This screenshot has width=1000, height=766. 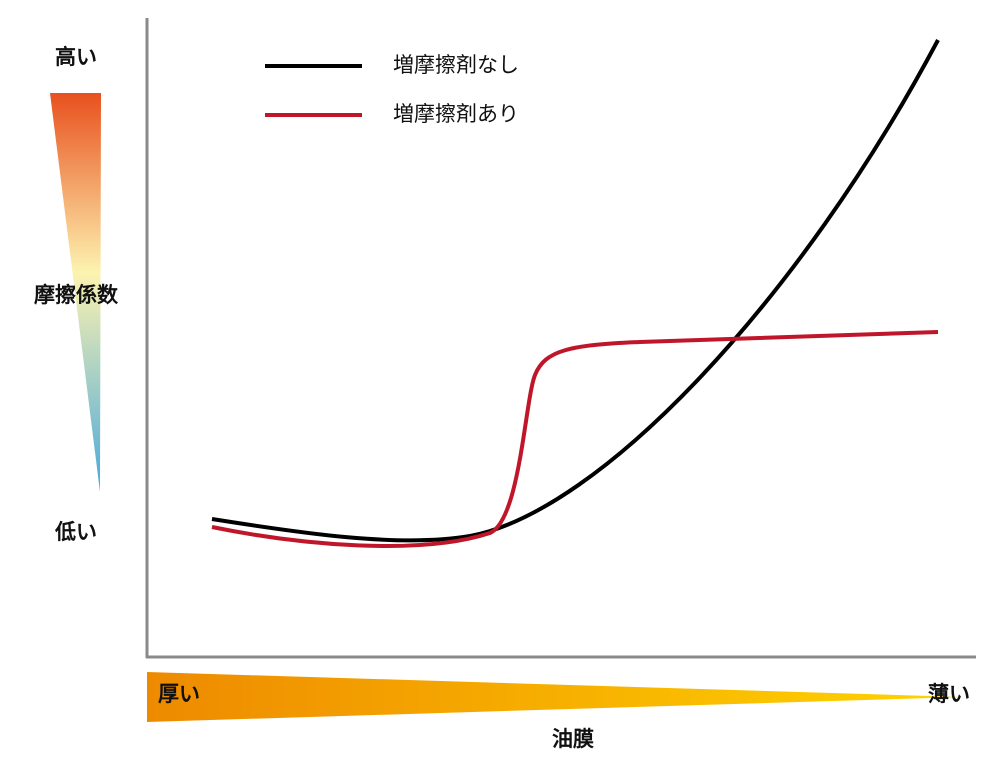 I want to click on x-thin: 薄い, so click(x=949, y=694).